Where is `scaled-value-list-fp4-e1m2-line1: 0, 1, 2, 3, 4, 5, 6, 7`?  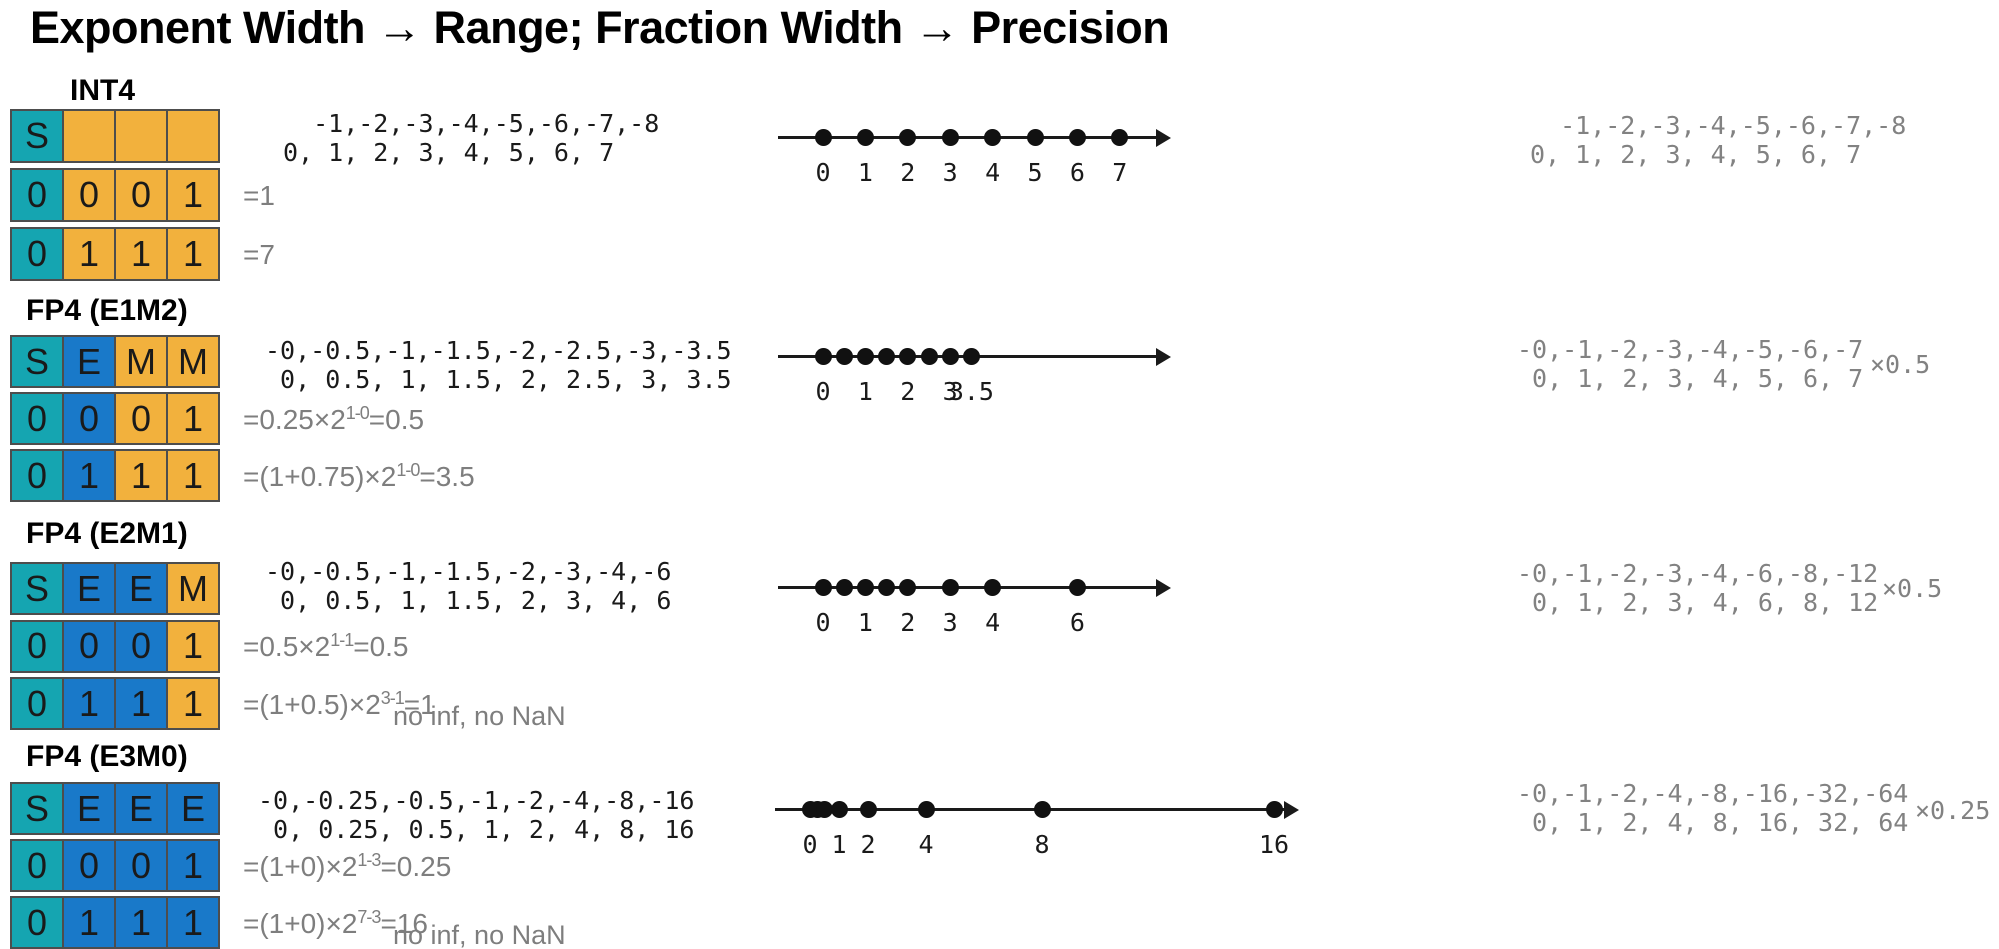 scaled-value-list-fp4-e1m2-line1: 0, 1, 2, 3, 4, 5, 6, 7 is located at coordinates (1690, 378).